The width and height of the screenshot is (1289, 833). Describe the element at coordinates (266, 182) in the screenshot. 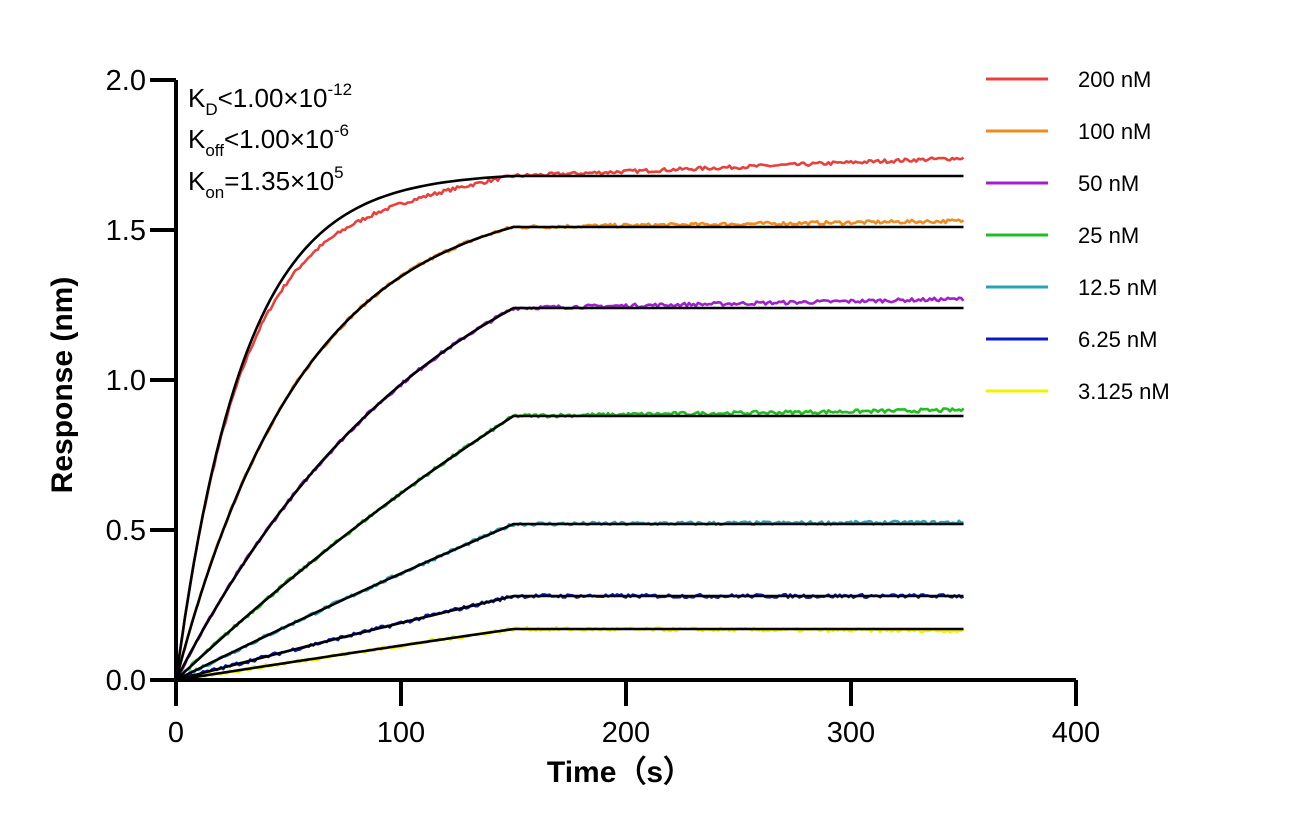

I see `kon-annotation: Kon=1.35×105` at that location.